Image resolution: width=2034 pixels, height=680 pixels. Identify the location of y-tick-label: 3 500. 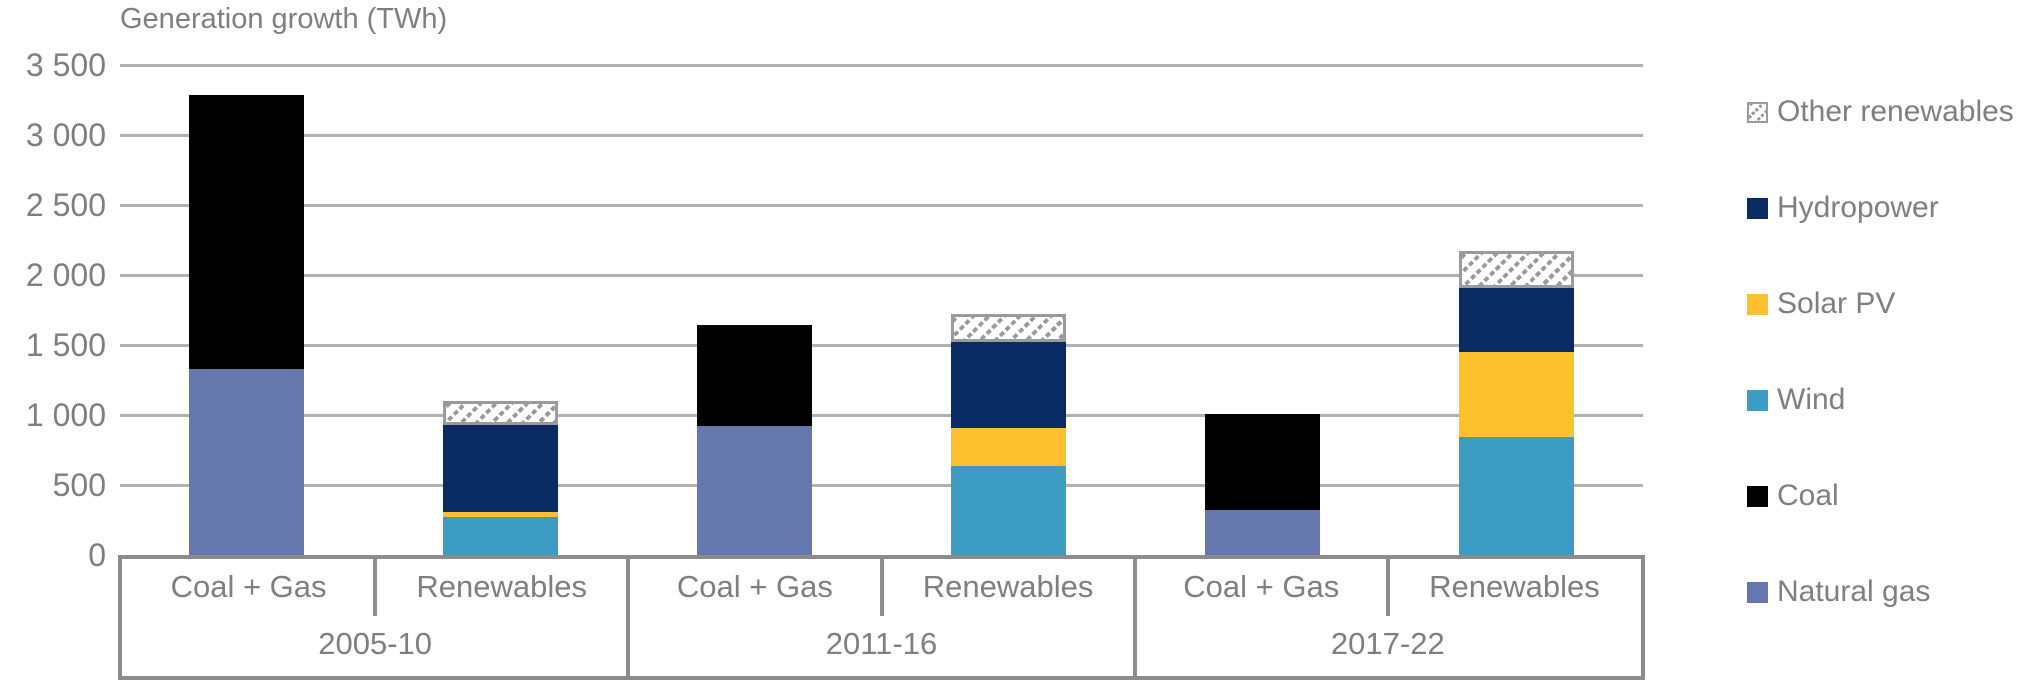
(65, 65).